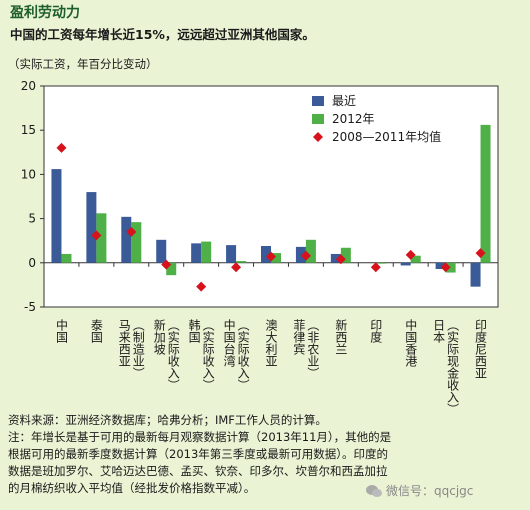 This screenshot has height=510, width=530. I want to click on x-tick-label: 菲律宾, so click(299, 337).